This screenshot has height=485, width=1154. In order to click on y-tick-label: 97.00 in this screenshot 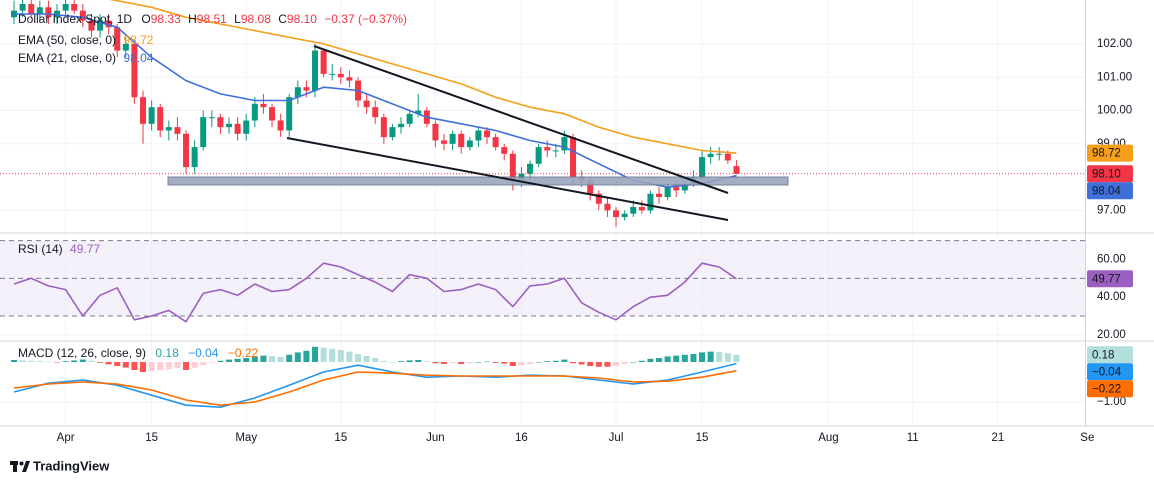, I will do `click(1111, 210)`.